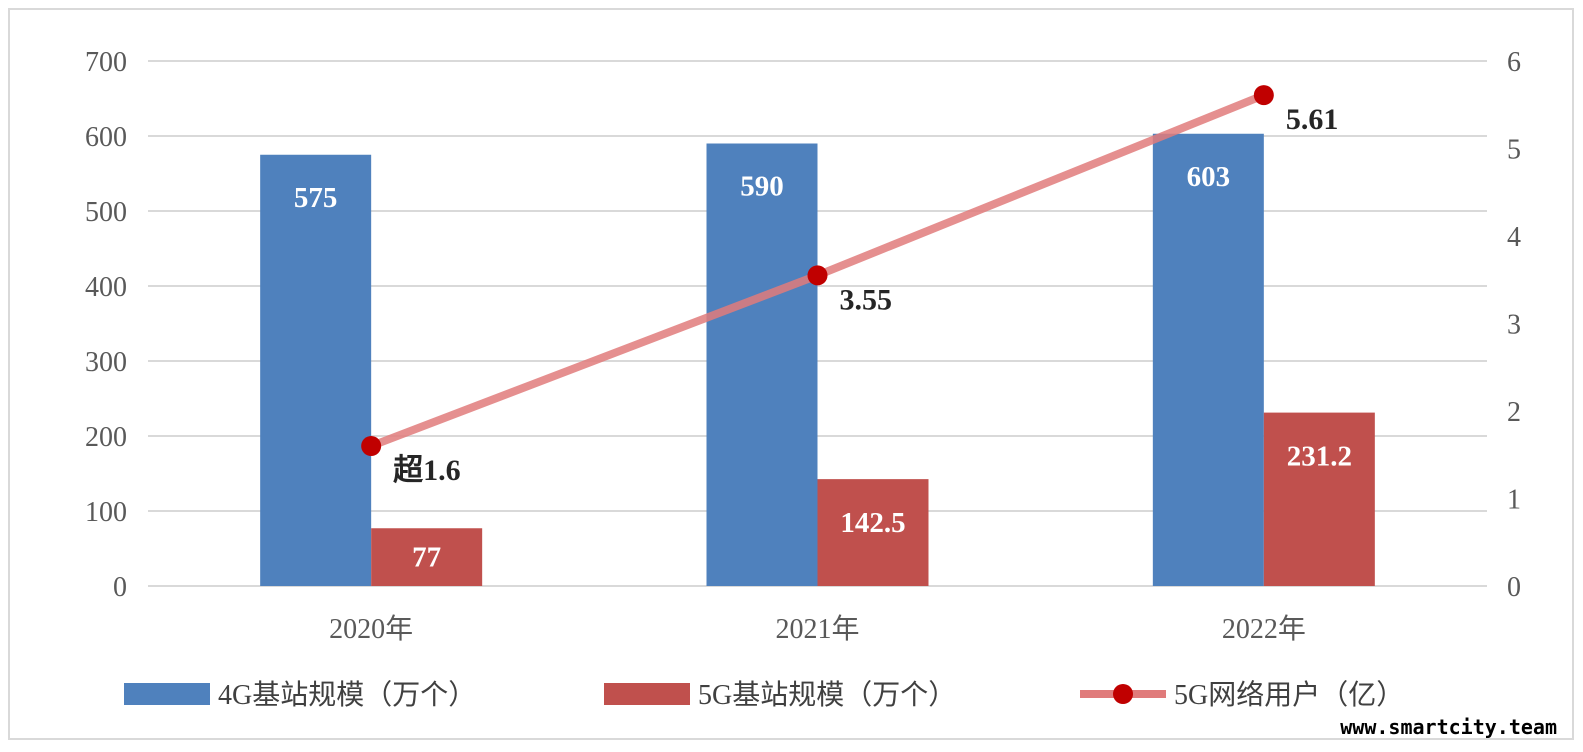 This screenshot has width=1583, height=752. Describe the element at coordinates (120, 587) in the screenshot. I see `left-tick-label: 0` at that location.